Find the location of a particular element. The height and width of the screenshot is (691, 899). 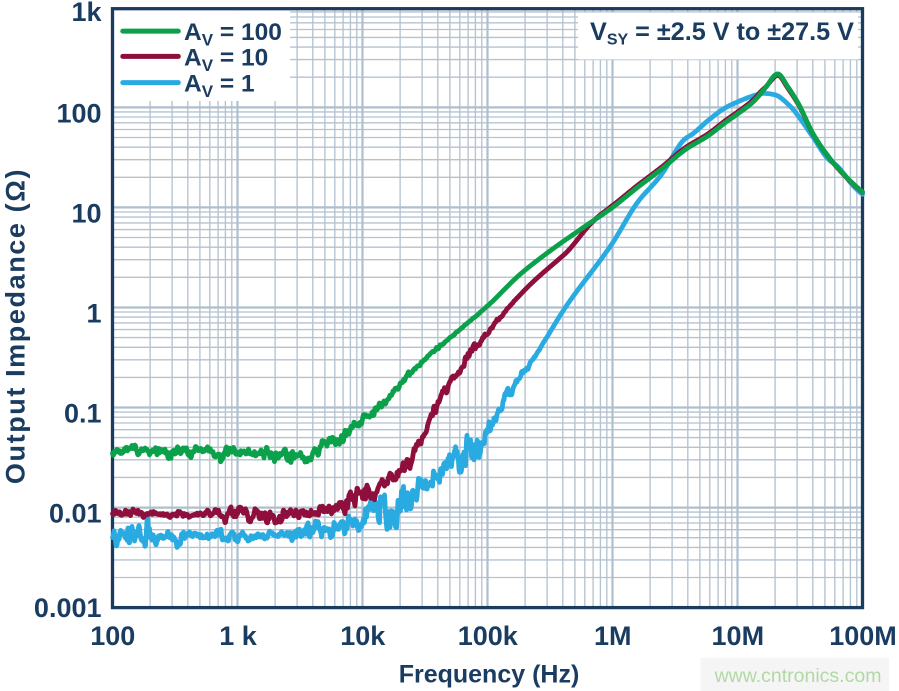

svg-text: 10M is located at coordinates (738, 636).